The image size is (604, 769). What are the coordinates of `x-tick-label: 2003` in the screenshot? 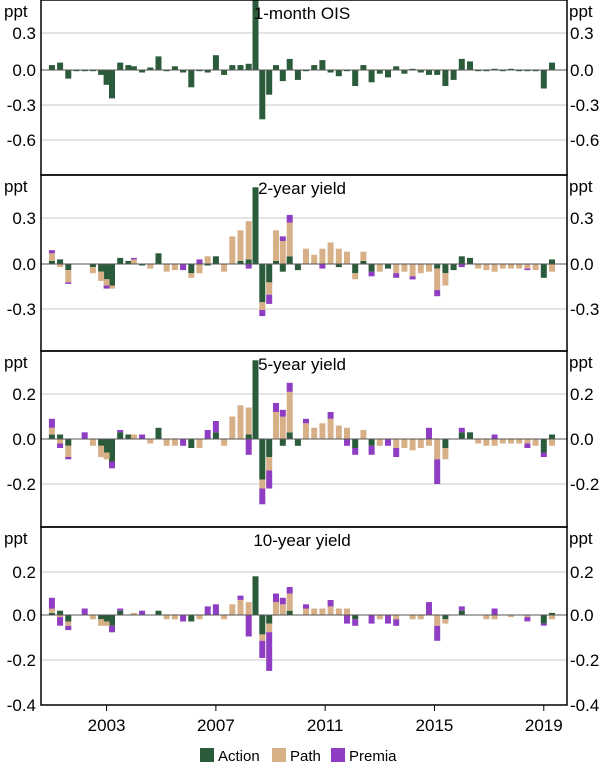 It's located at (107, 725).